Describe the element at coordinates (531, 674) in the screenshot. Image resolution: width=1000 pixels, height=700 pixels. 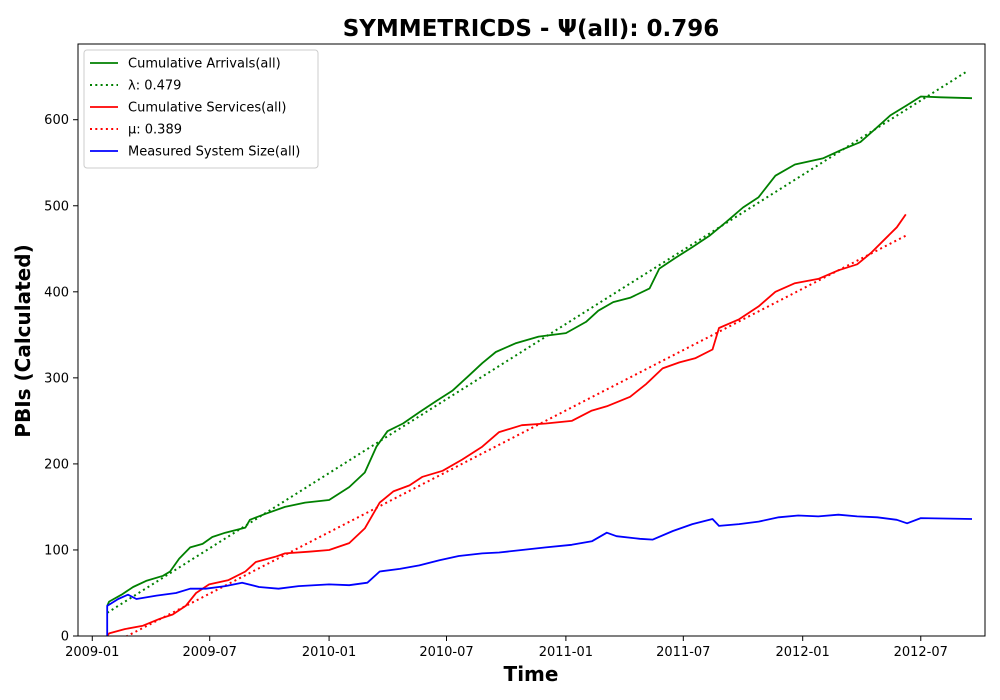
I see `x-axis-label: Time` at that location.